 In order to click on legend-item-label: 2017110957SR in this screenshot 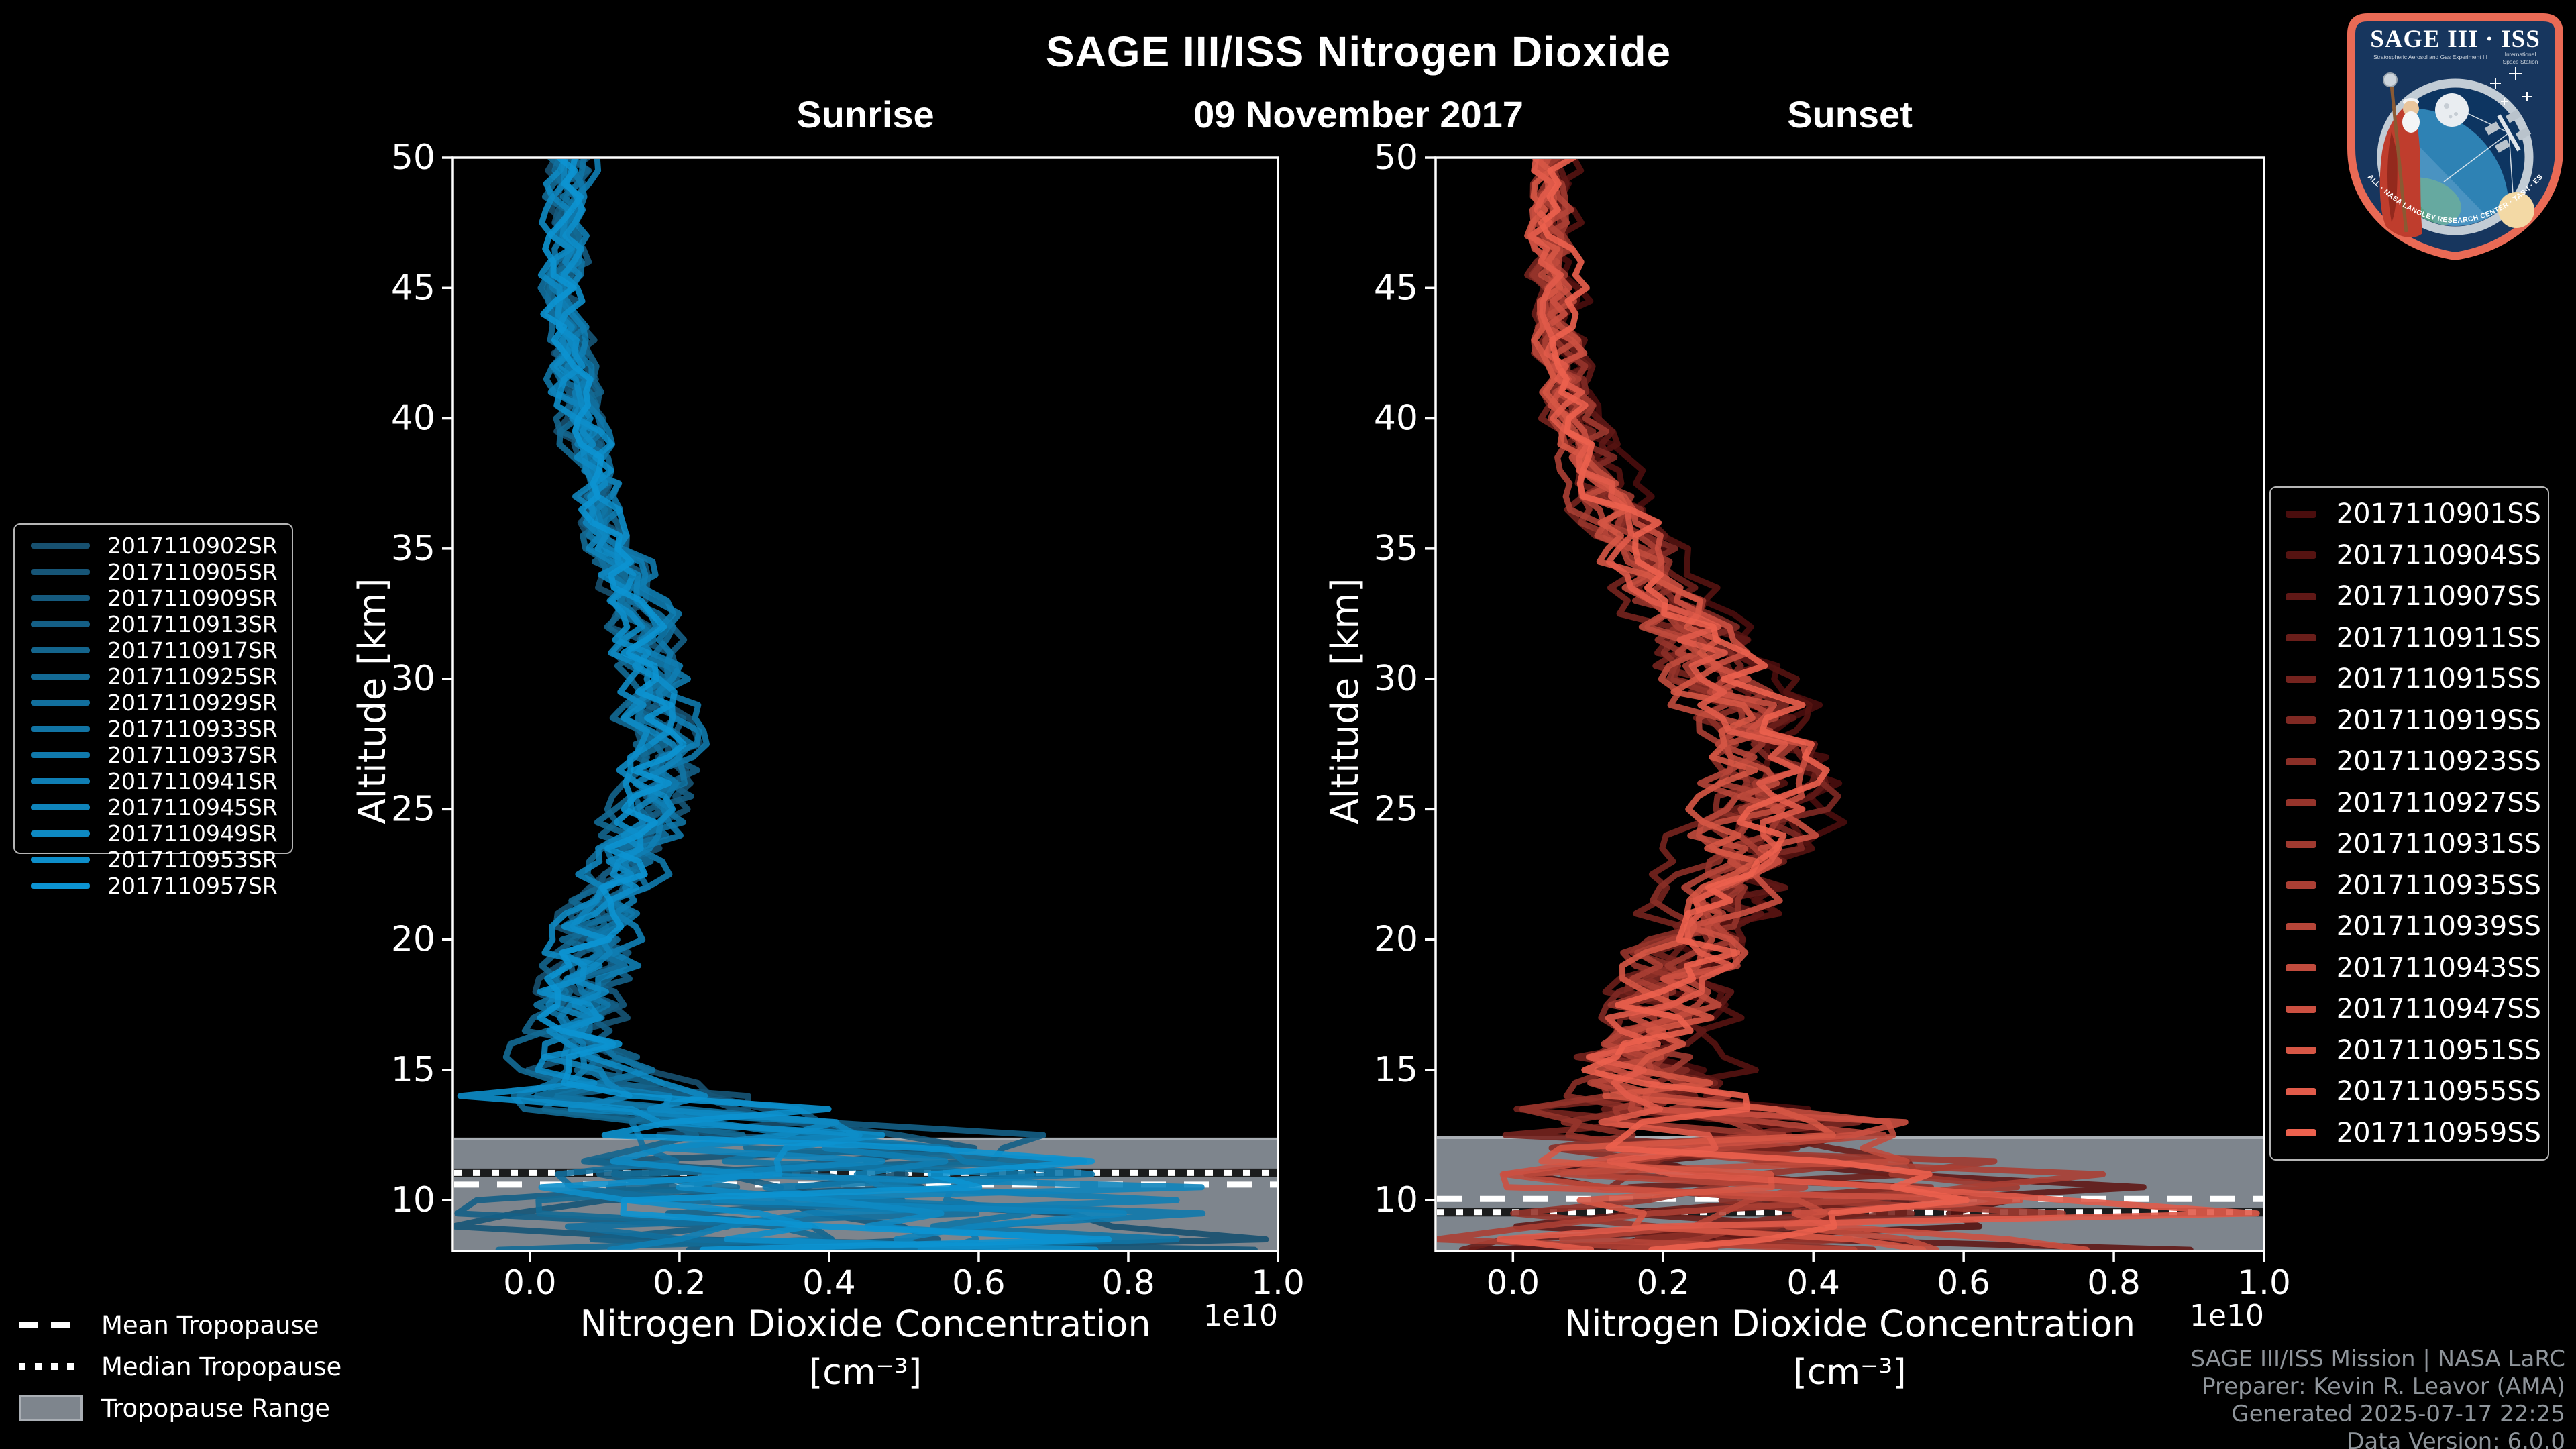, I will do `click(192, 886)`.